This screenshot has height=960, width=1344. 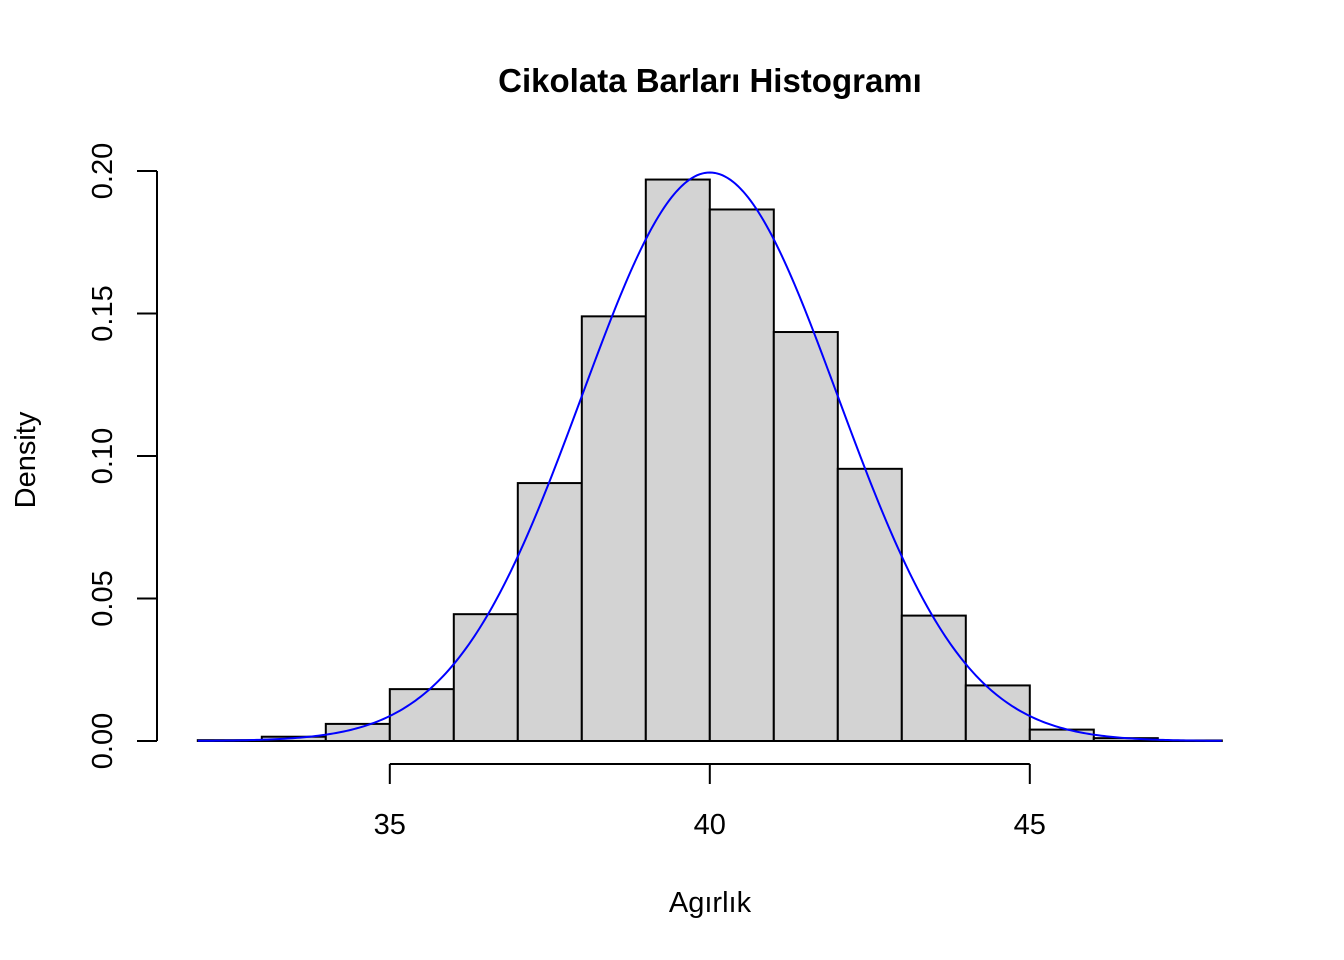 I want to click on y-tick-label-0: 0.00, so click(x=103, y=741).